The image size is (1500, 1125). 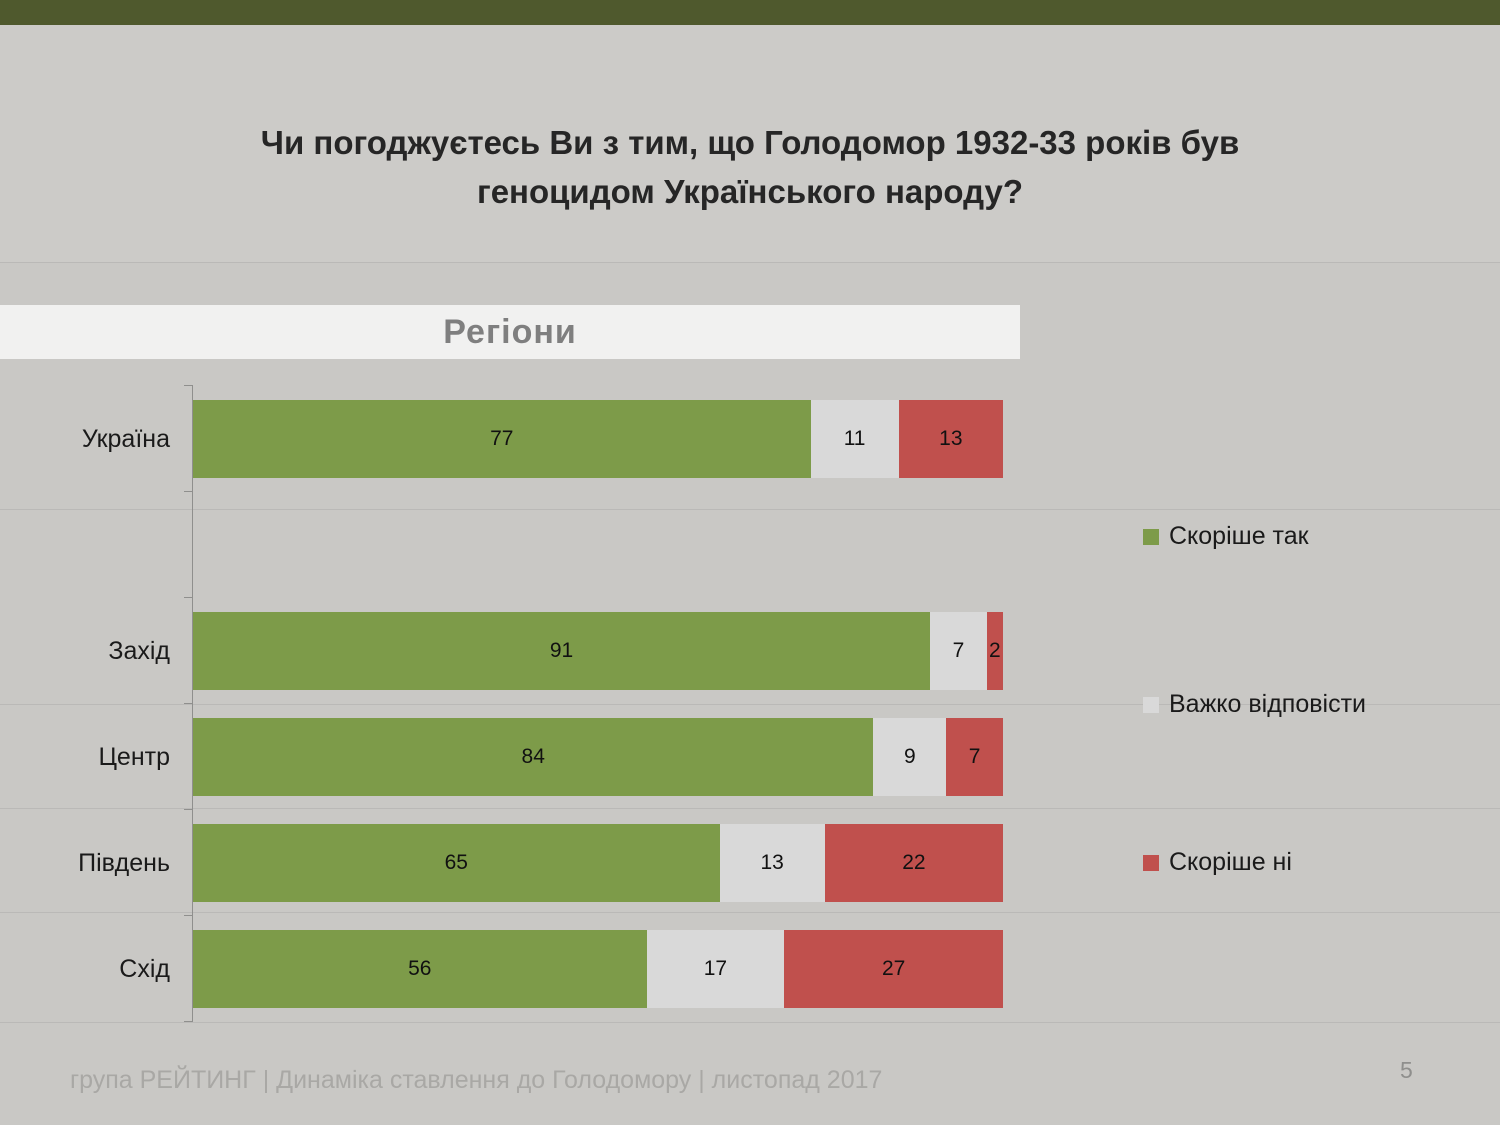 I want to click on bar-segments: 65 13 22, so click(x=598, y=863).